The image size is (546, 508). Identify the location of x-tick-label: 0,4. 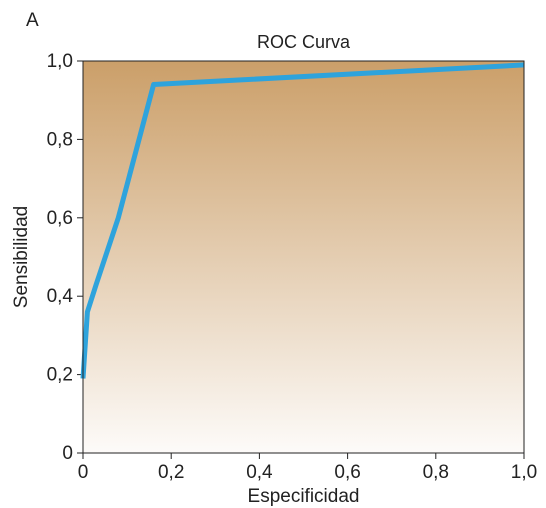
(259, 472).